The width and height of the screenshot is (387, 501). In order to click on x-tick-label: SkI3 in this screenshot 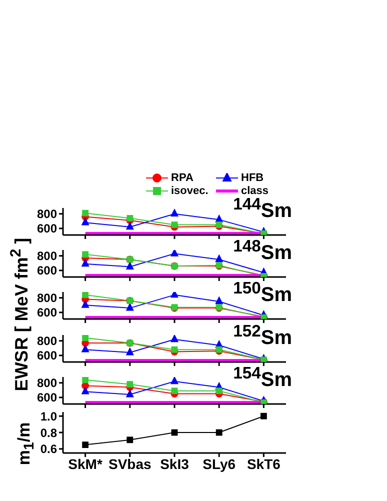, I will do `click(175, 464)`.